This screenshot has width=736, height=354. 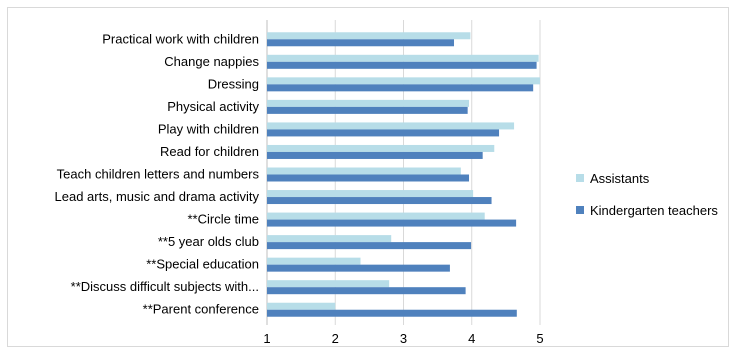 What do you see at coordinates (223, 219) in the screenshot?
I see `category-label: **Circle time` at bounding box center [223, 219].